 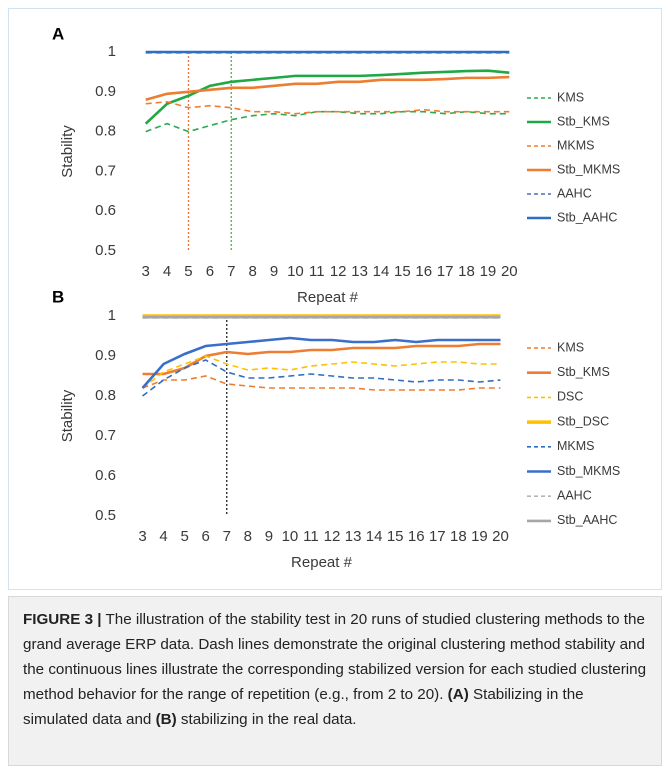 What do you see at coordinates (58, 33) in the screenshot?
I see `panel-label: A` at bounding box center [58, 33].